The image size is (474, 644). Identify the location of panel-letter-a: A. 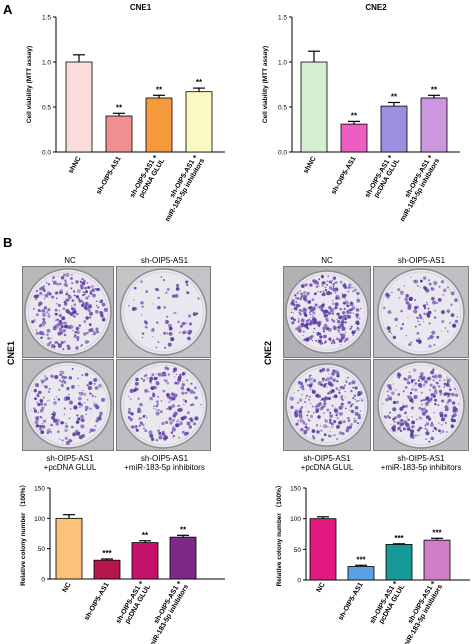
(8, 9).